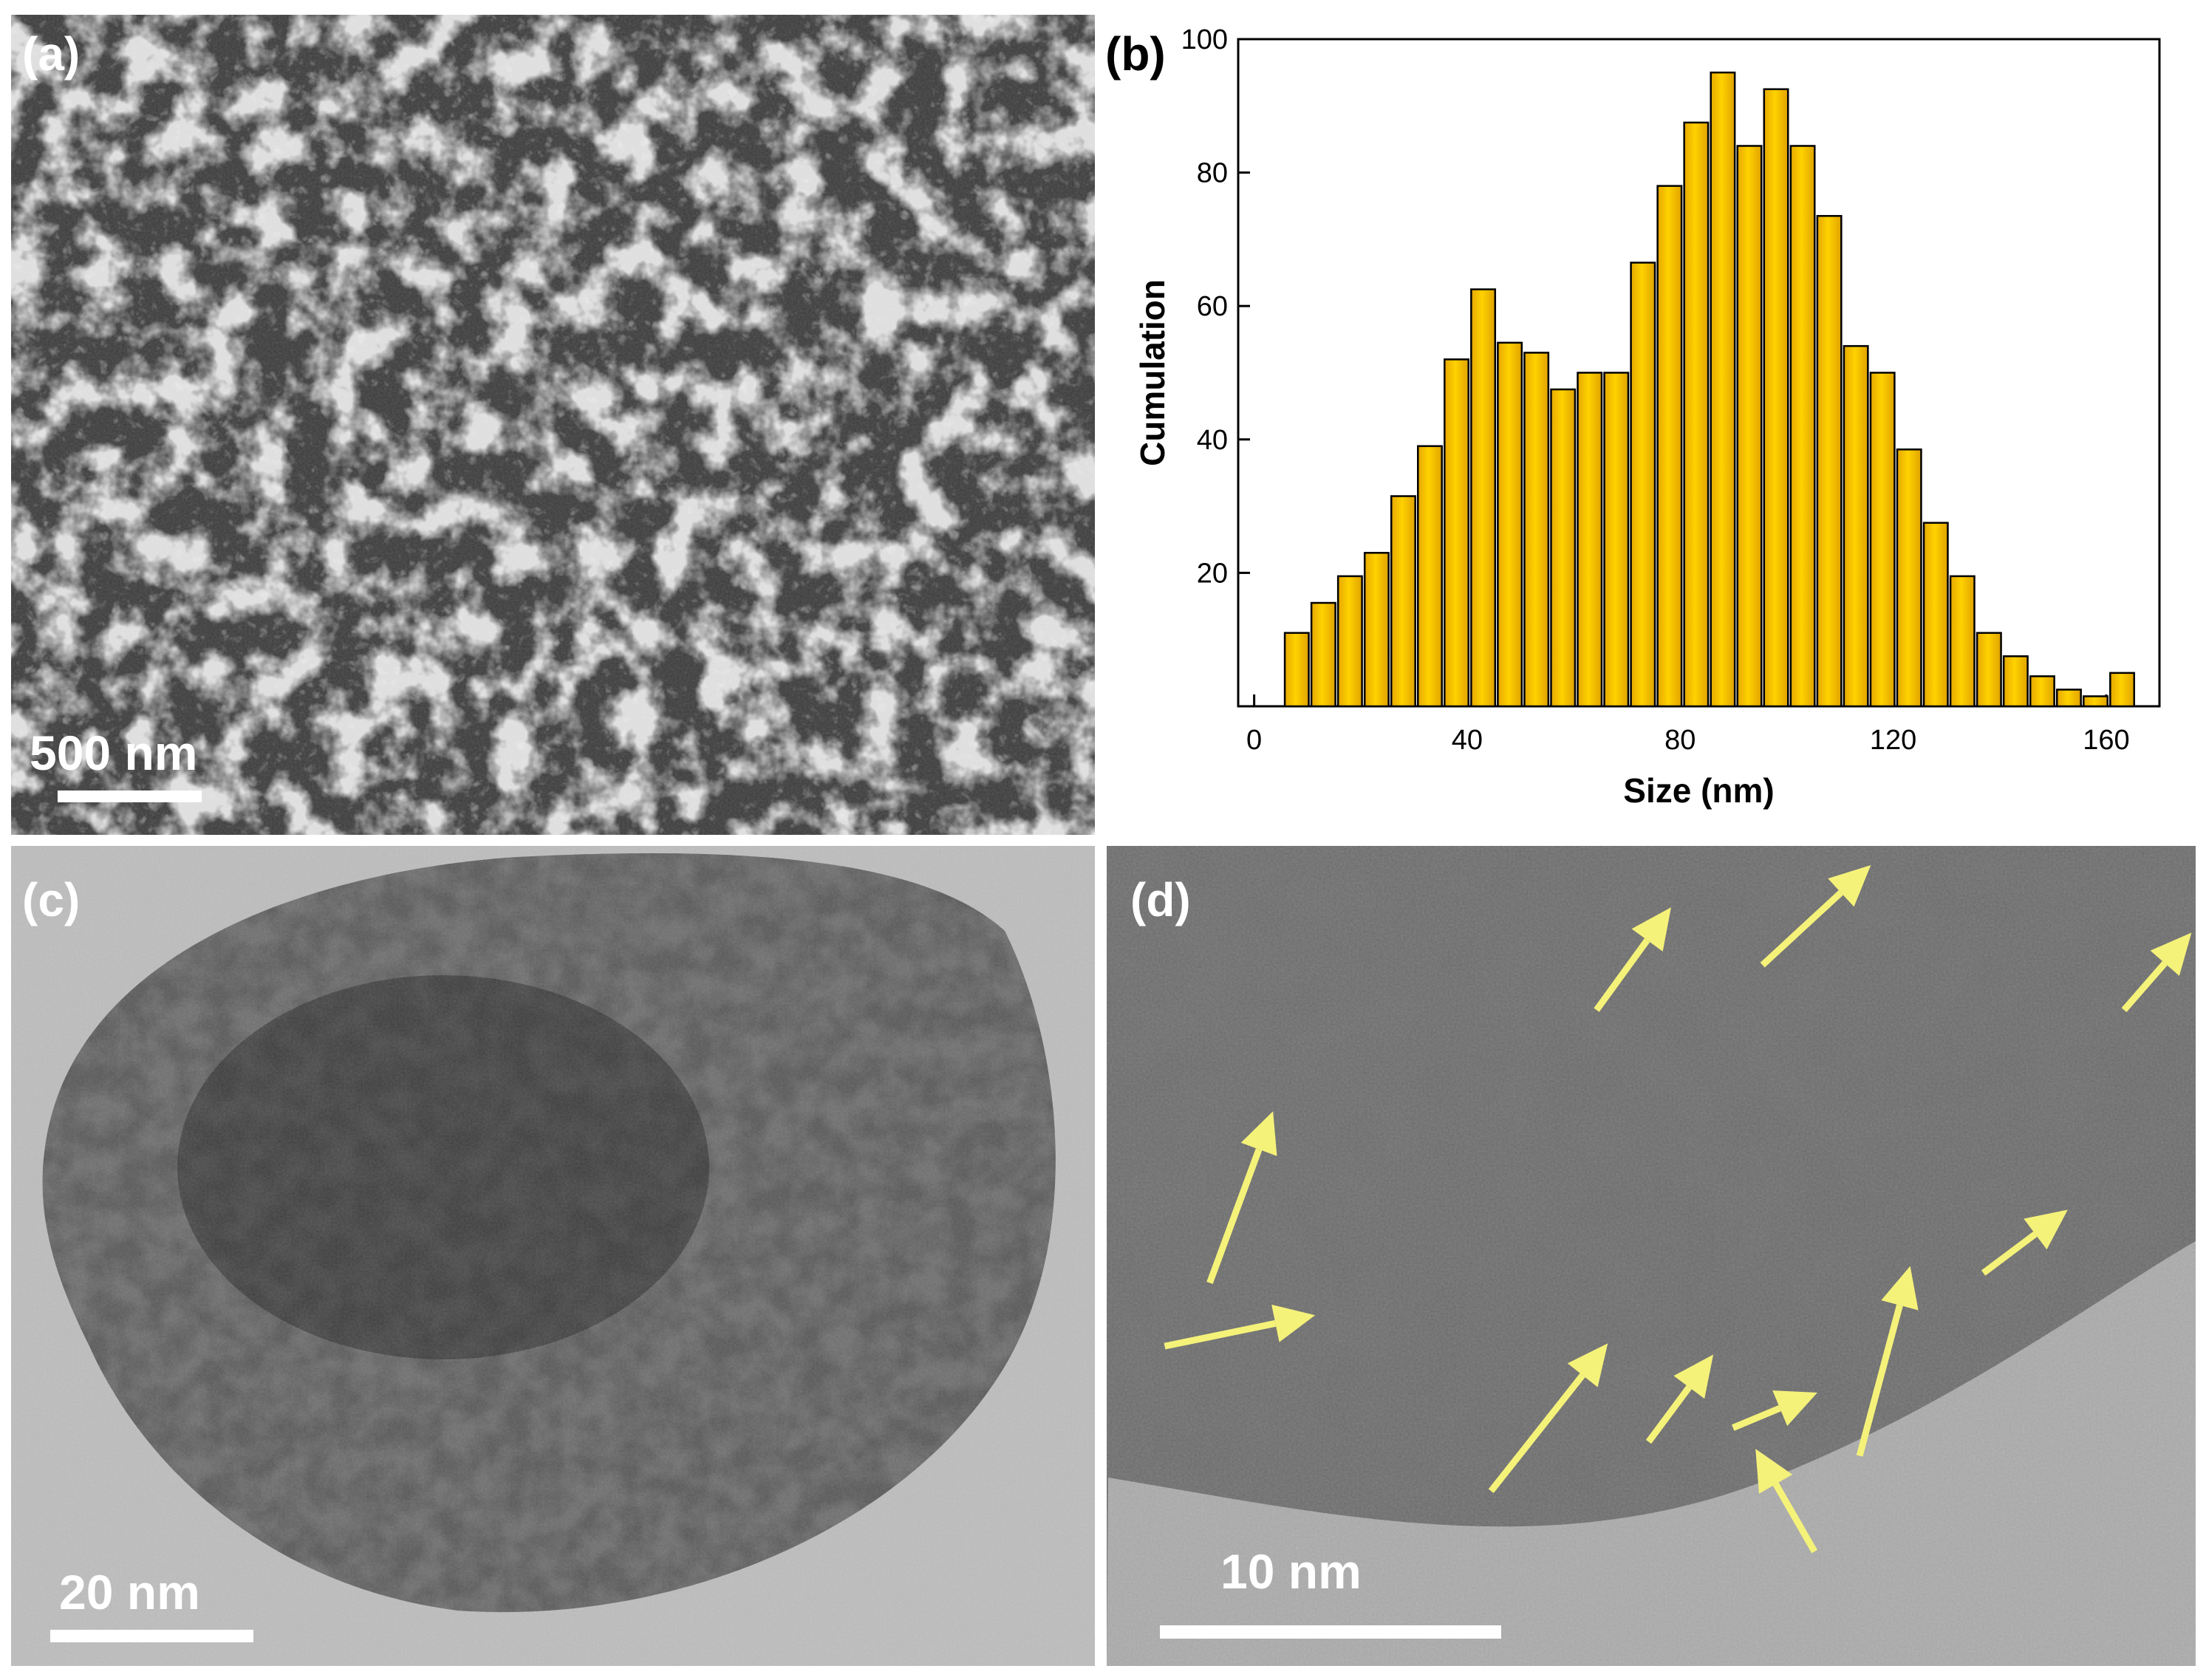 The width and height of the screenshot is (2206, 1680). What do you see at coordinates (1291, 1572) in the screenshot?
I see `scale-bar-label: 10 nm` at bounding box center [1291, 1572].